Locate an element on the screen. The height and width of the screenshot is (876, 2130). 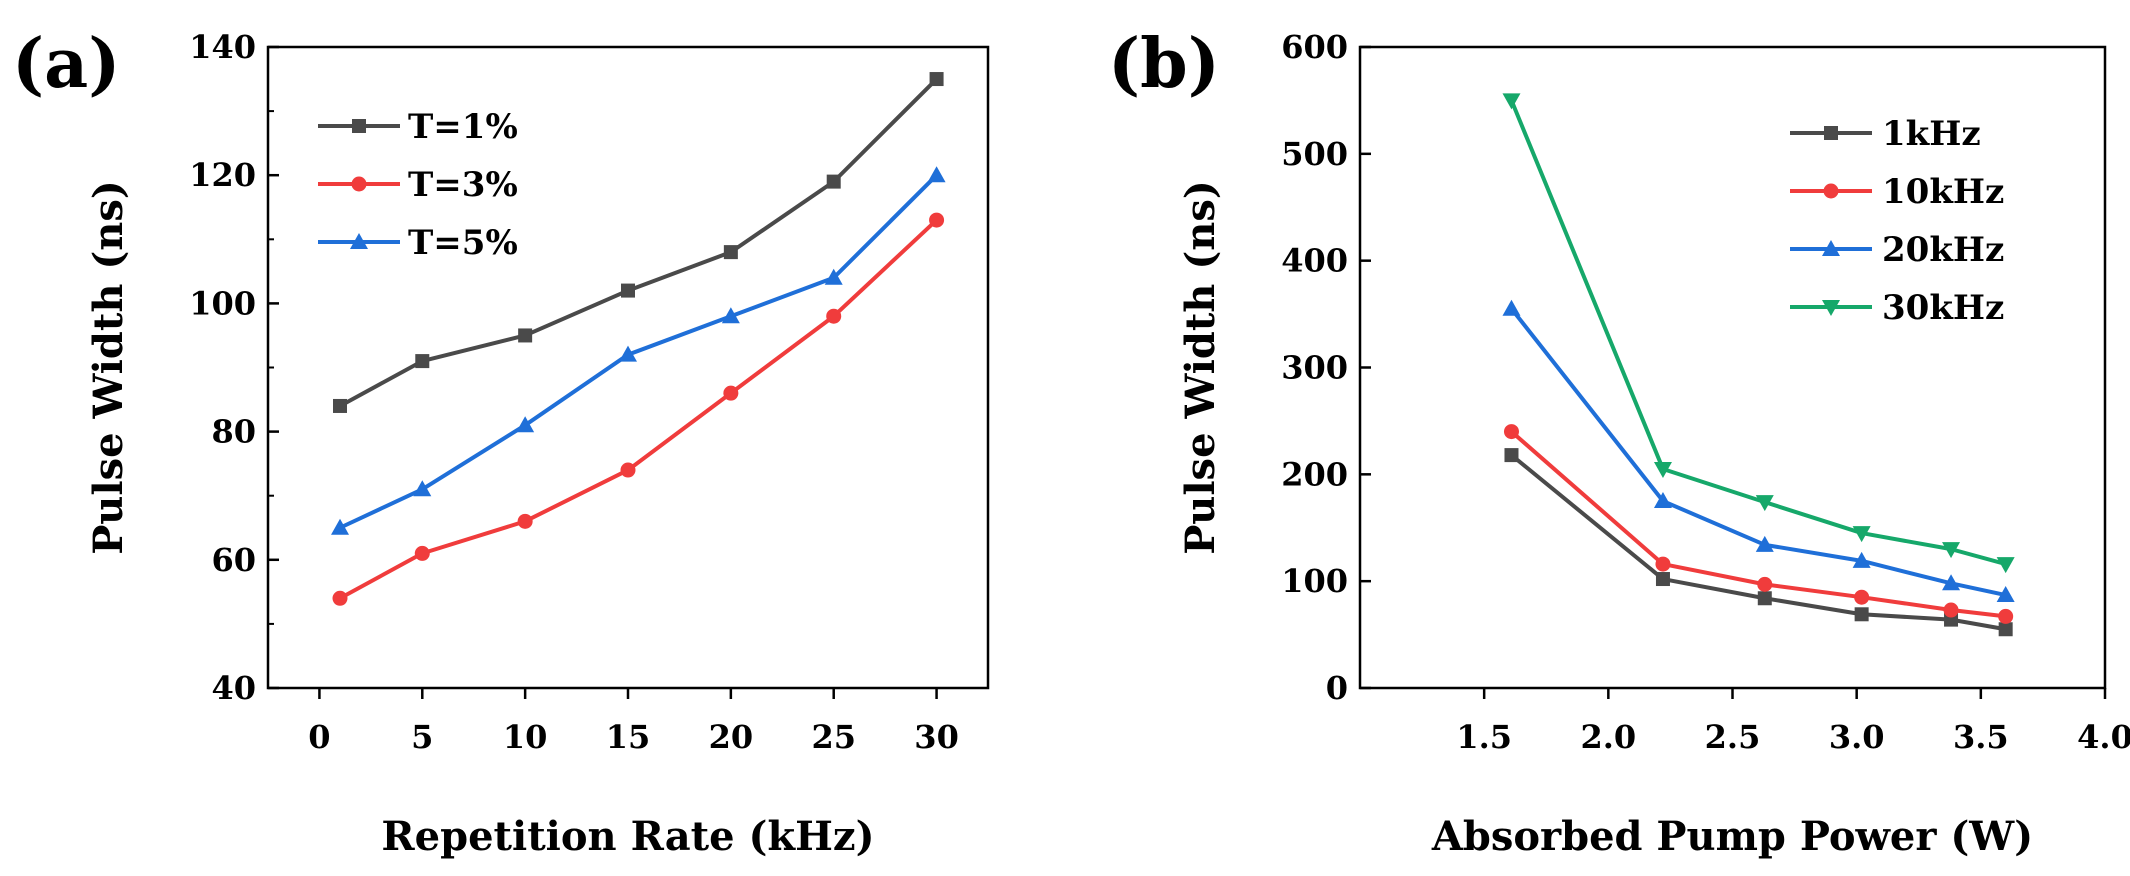
y-tick-label: 400 is located at coordinates (1314, 261).